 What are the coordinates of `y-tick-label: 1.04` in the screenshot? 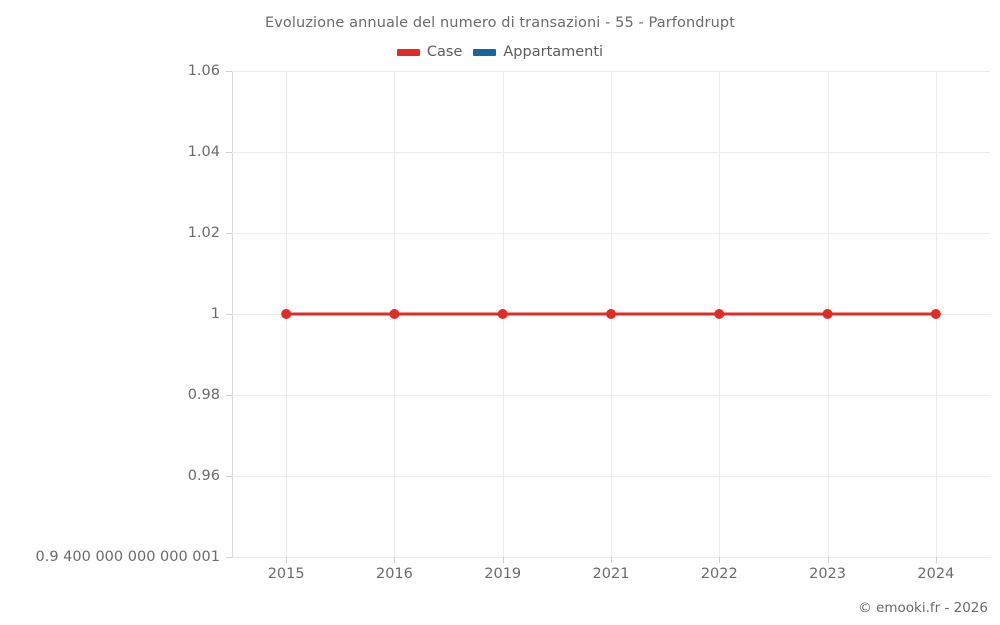 It's located at (203, 152).